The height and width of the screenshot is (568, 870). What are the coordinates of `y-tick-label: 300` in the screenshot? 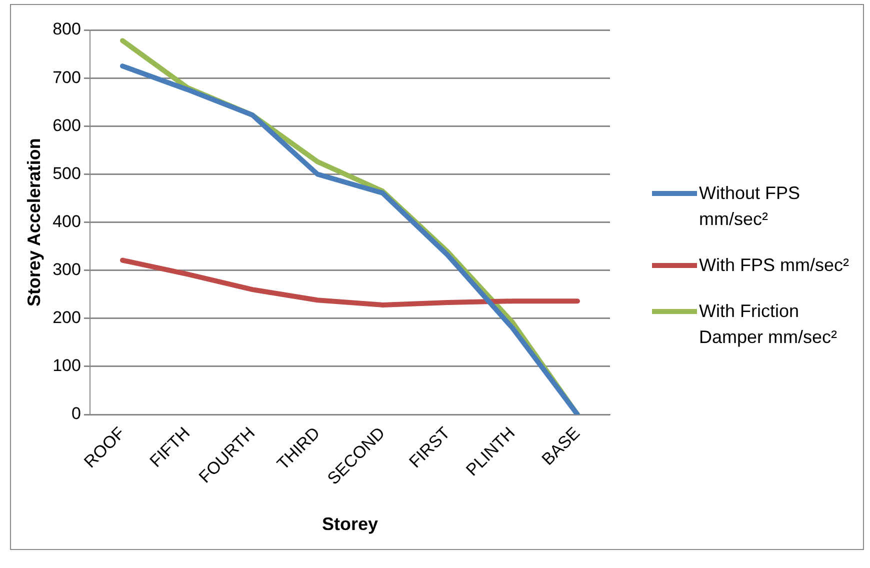 It's located at (66, 270).